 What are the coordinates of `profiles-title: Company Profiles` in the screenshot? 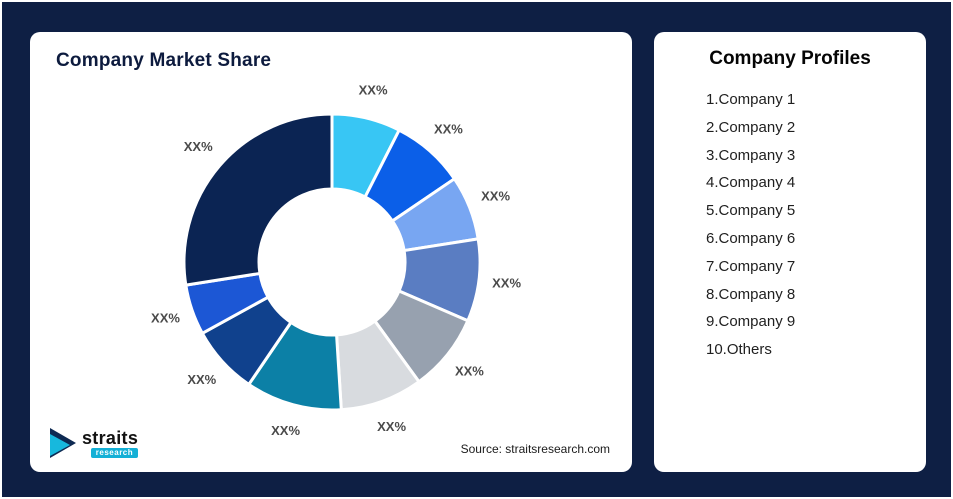 It's located at (790, 58).